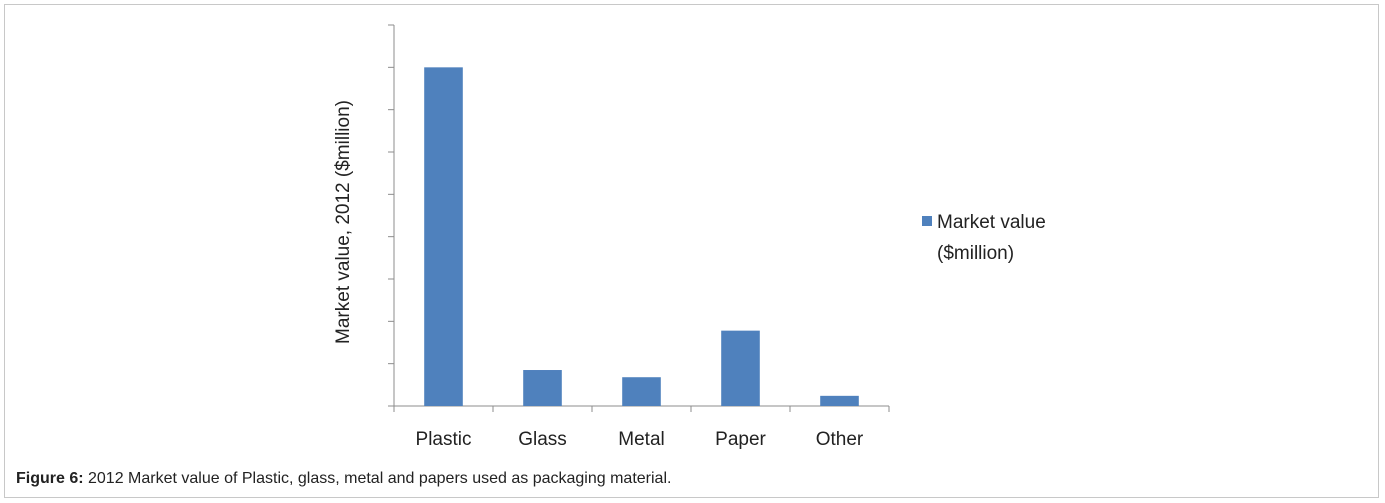 Image resolution: width=1385 pixels, height=503 pixels. Describe the element at coordinates (991, 222) in the screenshot. I see `legend-label-line1: Market value` at that location.